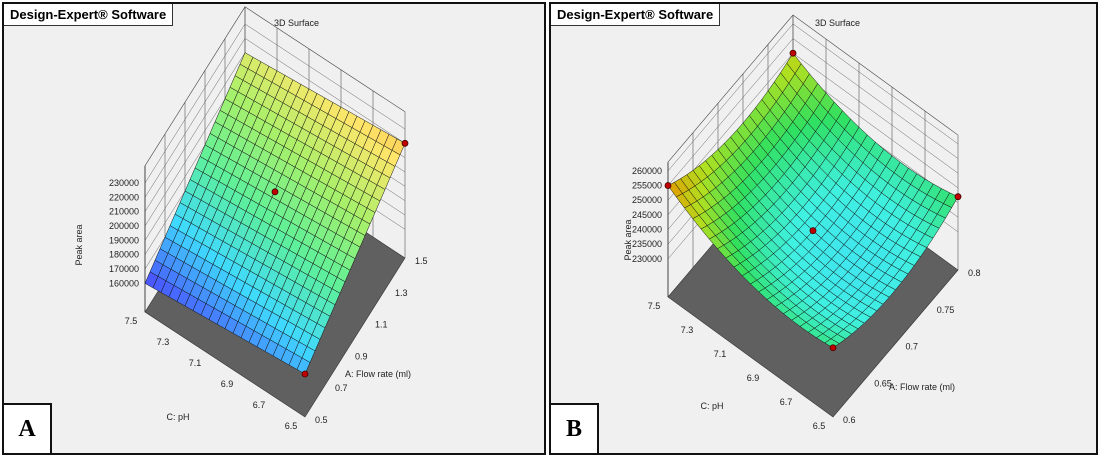 The image size is (1101, 459). I want to click on z-tick-label: 235000, so click(647, 244).